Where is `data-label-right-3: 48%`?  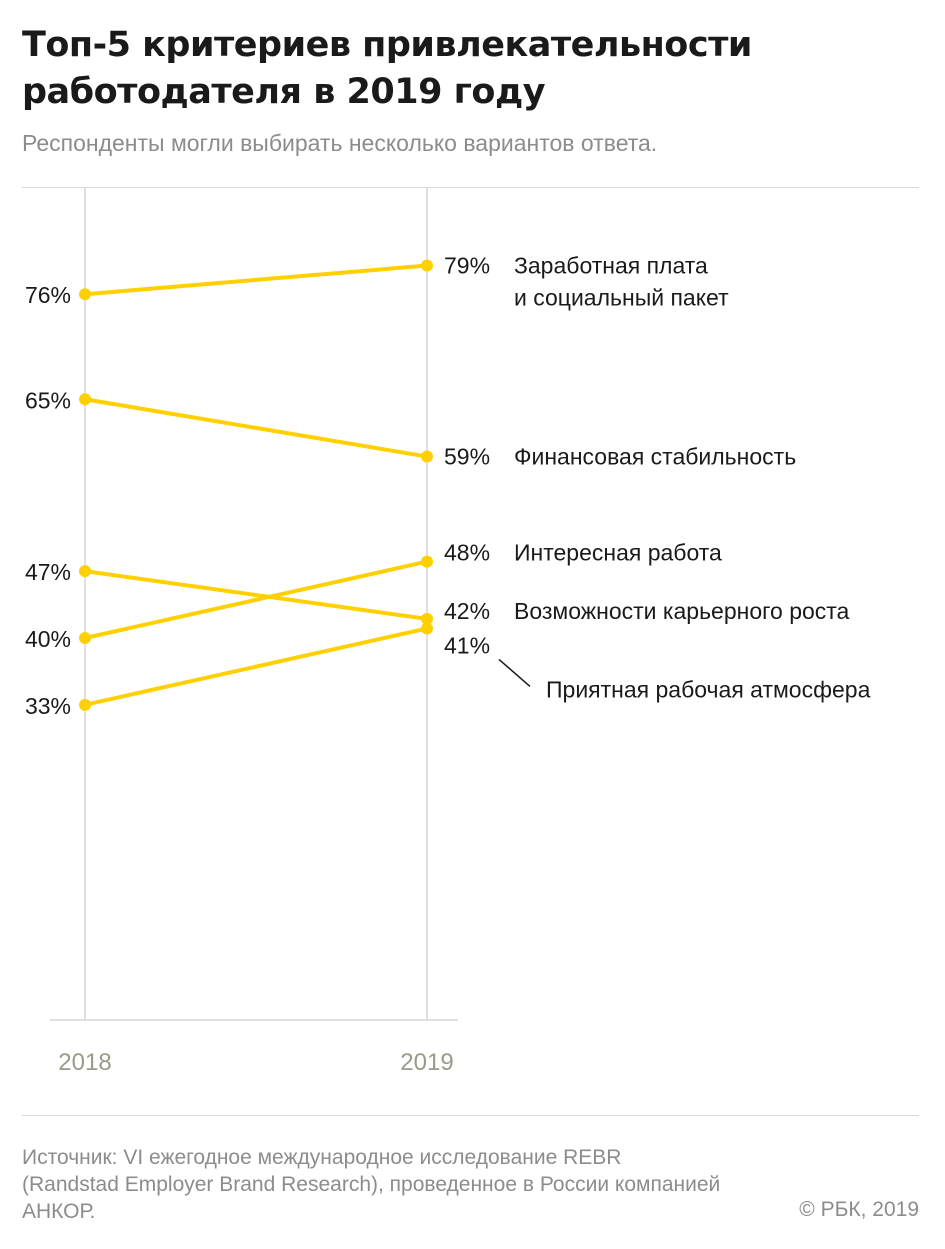
data-label-right-3: 48% is located at coordinates (467, 553).